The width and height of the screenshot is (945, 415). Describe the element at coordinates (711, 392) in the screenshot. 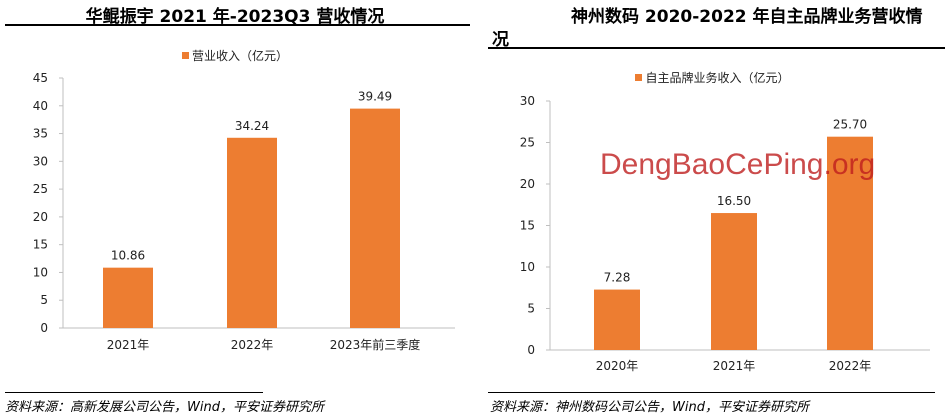

I see `right-source-rule` at that location.